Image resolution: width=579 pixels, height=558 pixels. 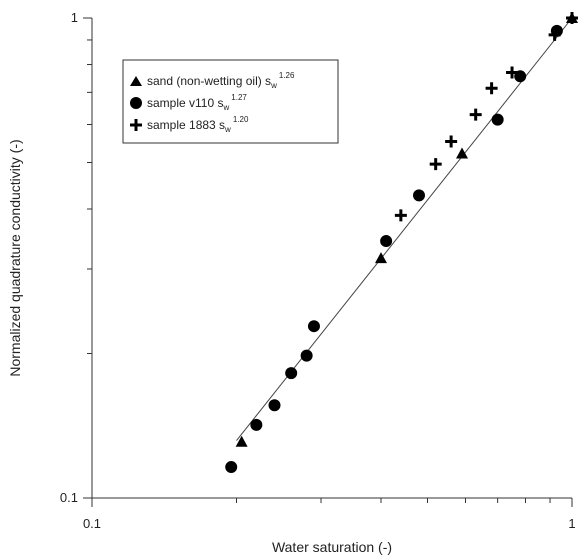 I want to click on y-minor-ticks, so click(x=87, y=258).